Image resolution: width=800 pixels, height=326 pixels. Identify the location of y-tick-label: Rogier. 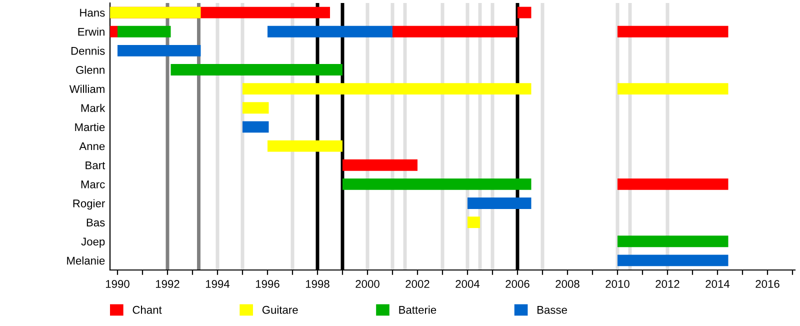
(89, 204).